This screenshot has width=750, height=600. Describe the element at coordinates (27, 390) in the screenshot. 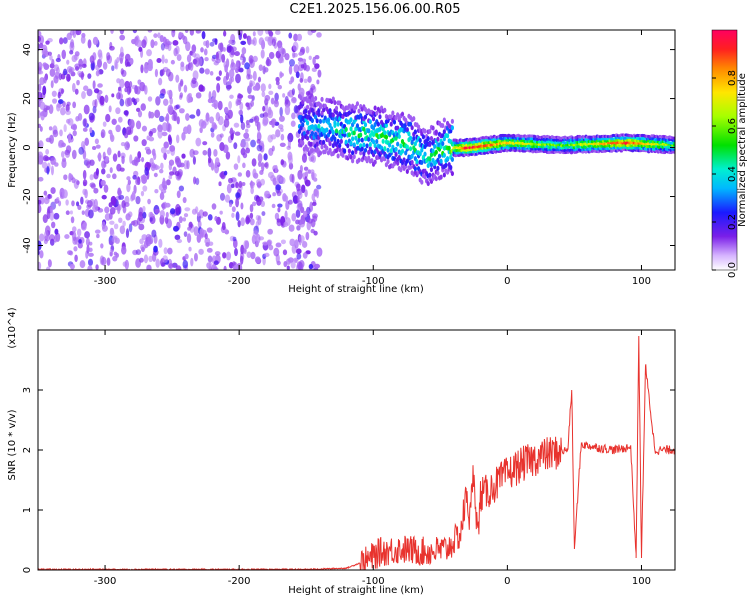

I see `y-tick-label: 3` at that location.